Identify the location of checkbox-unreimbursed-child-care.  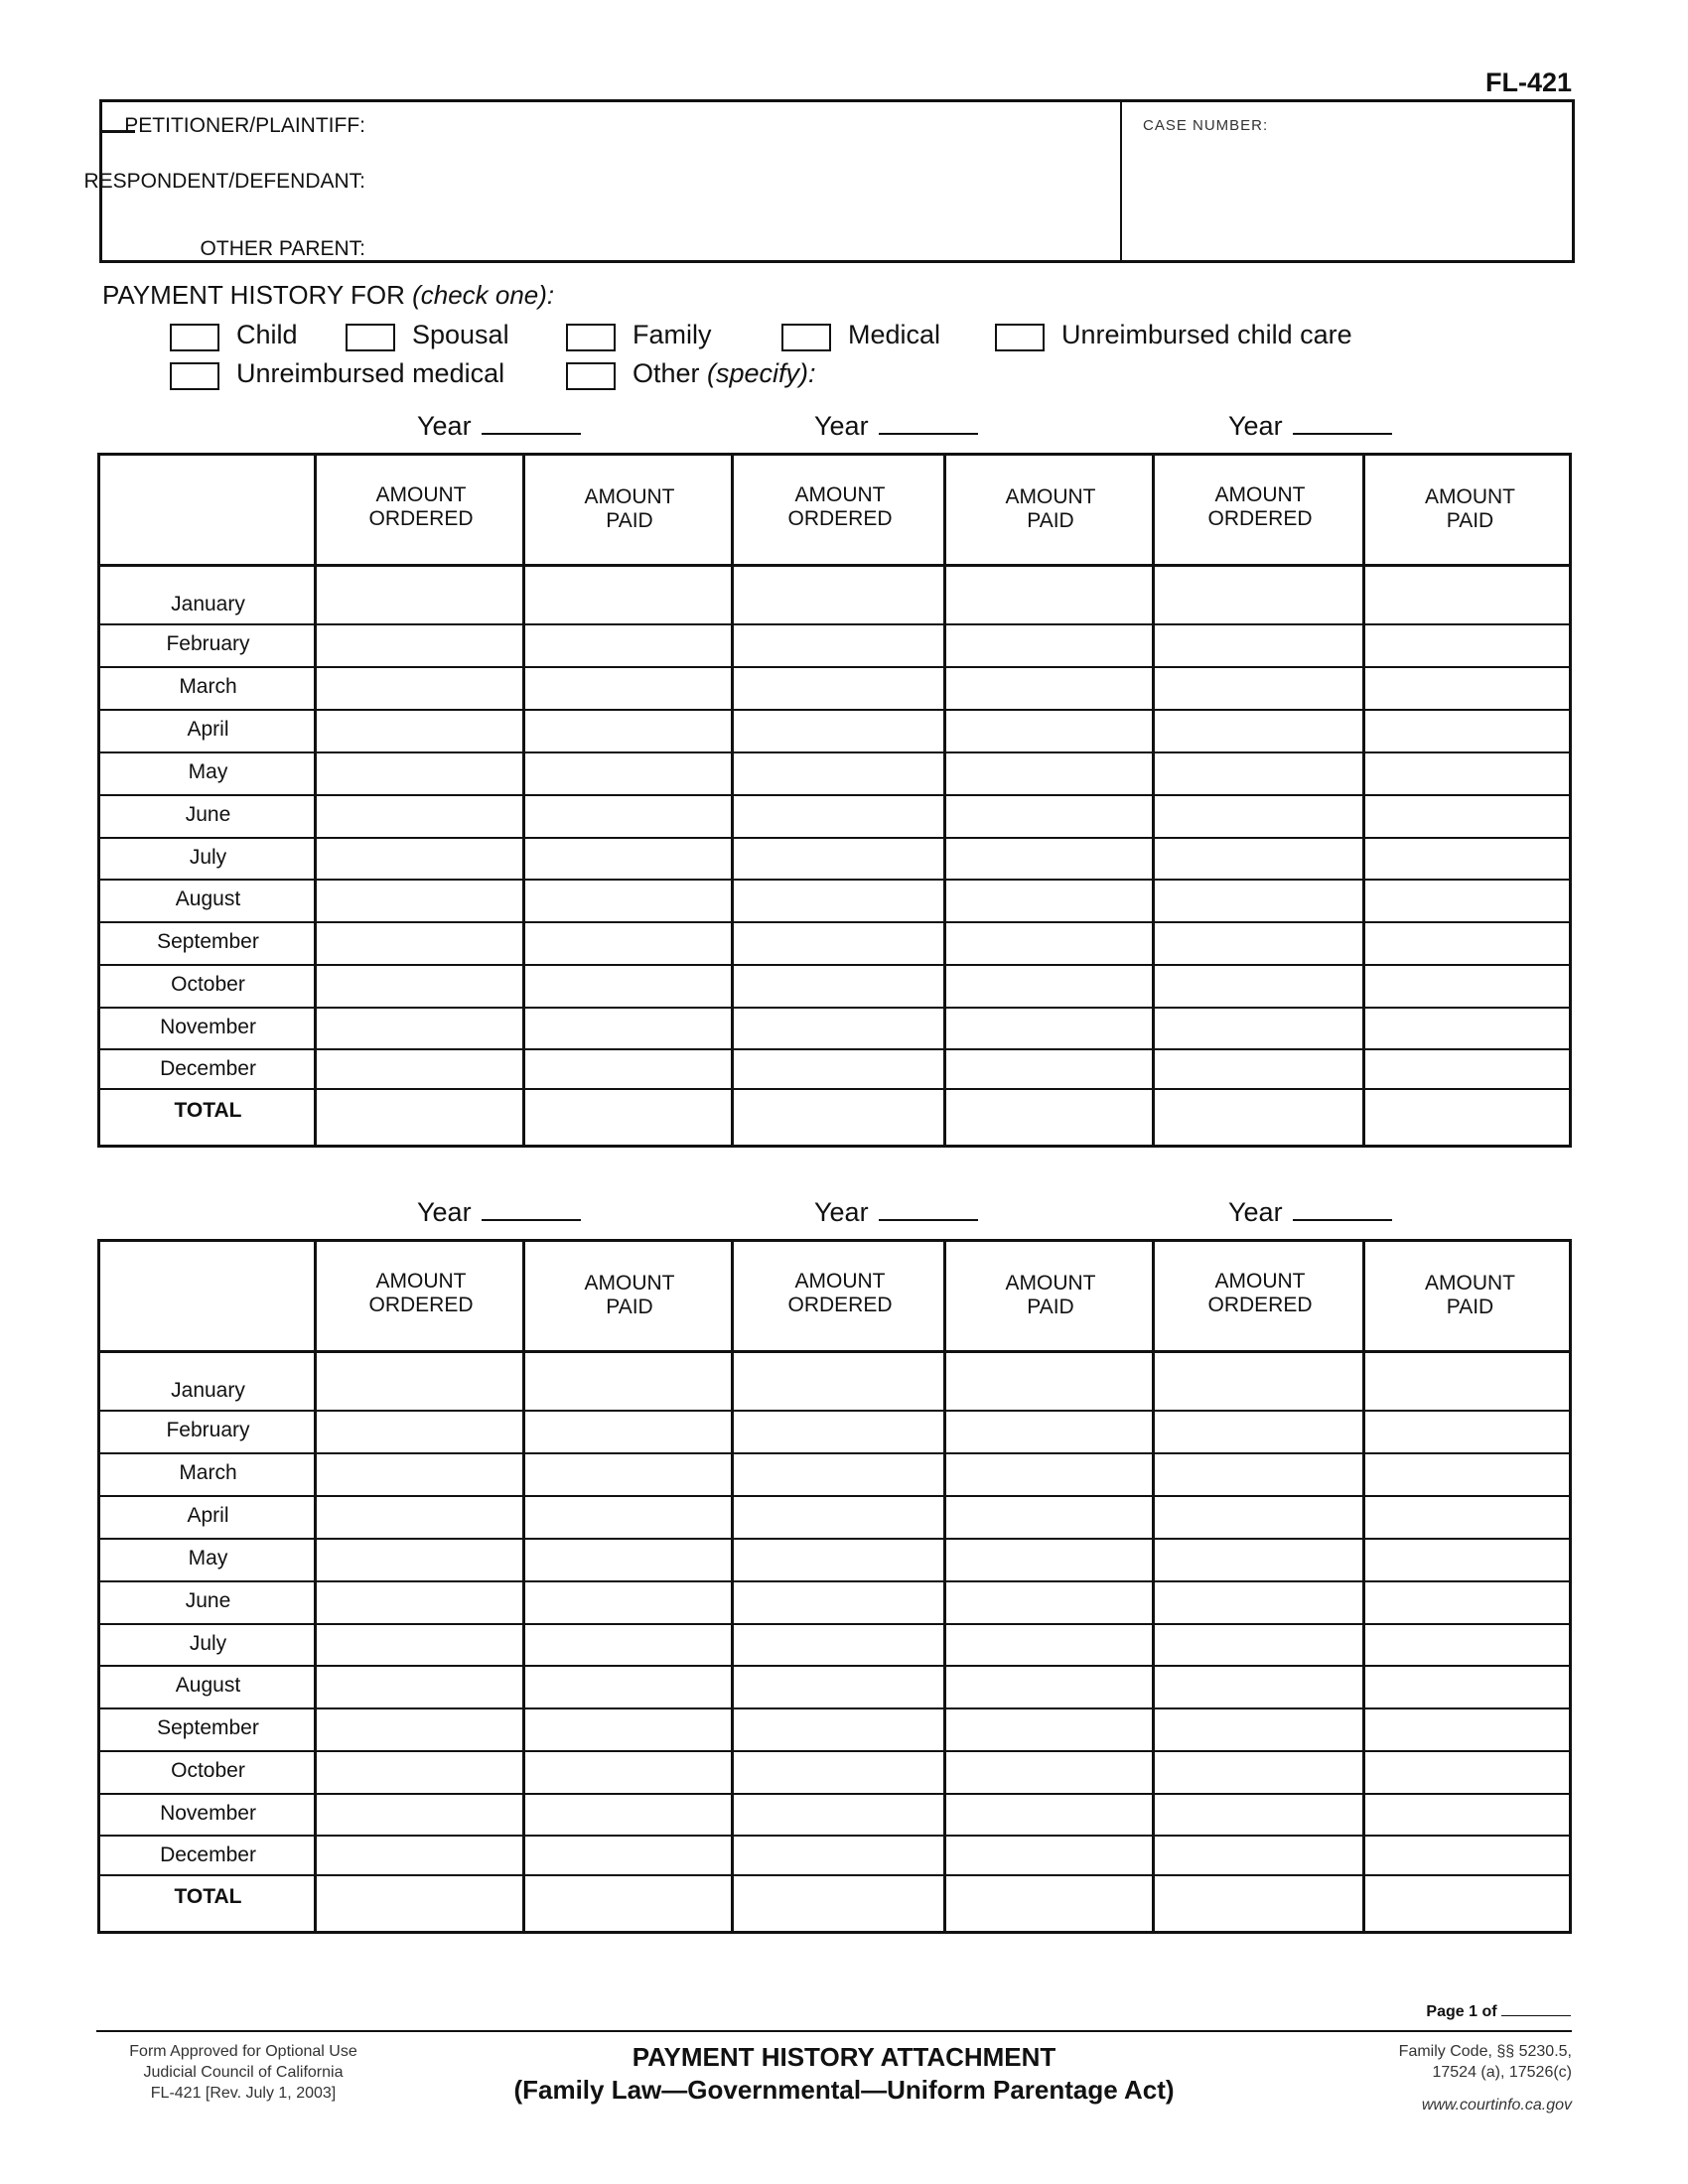
(1020, 337).